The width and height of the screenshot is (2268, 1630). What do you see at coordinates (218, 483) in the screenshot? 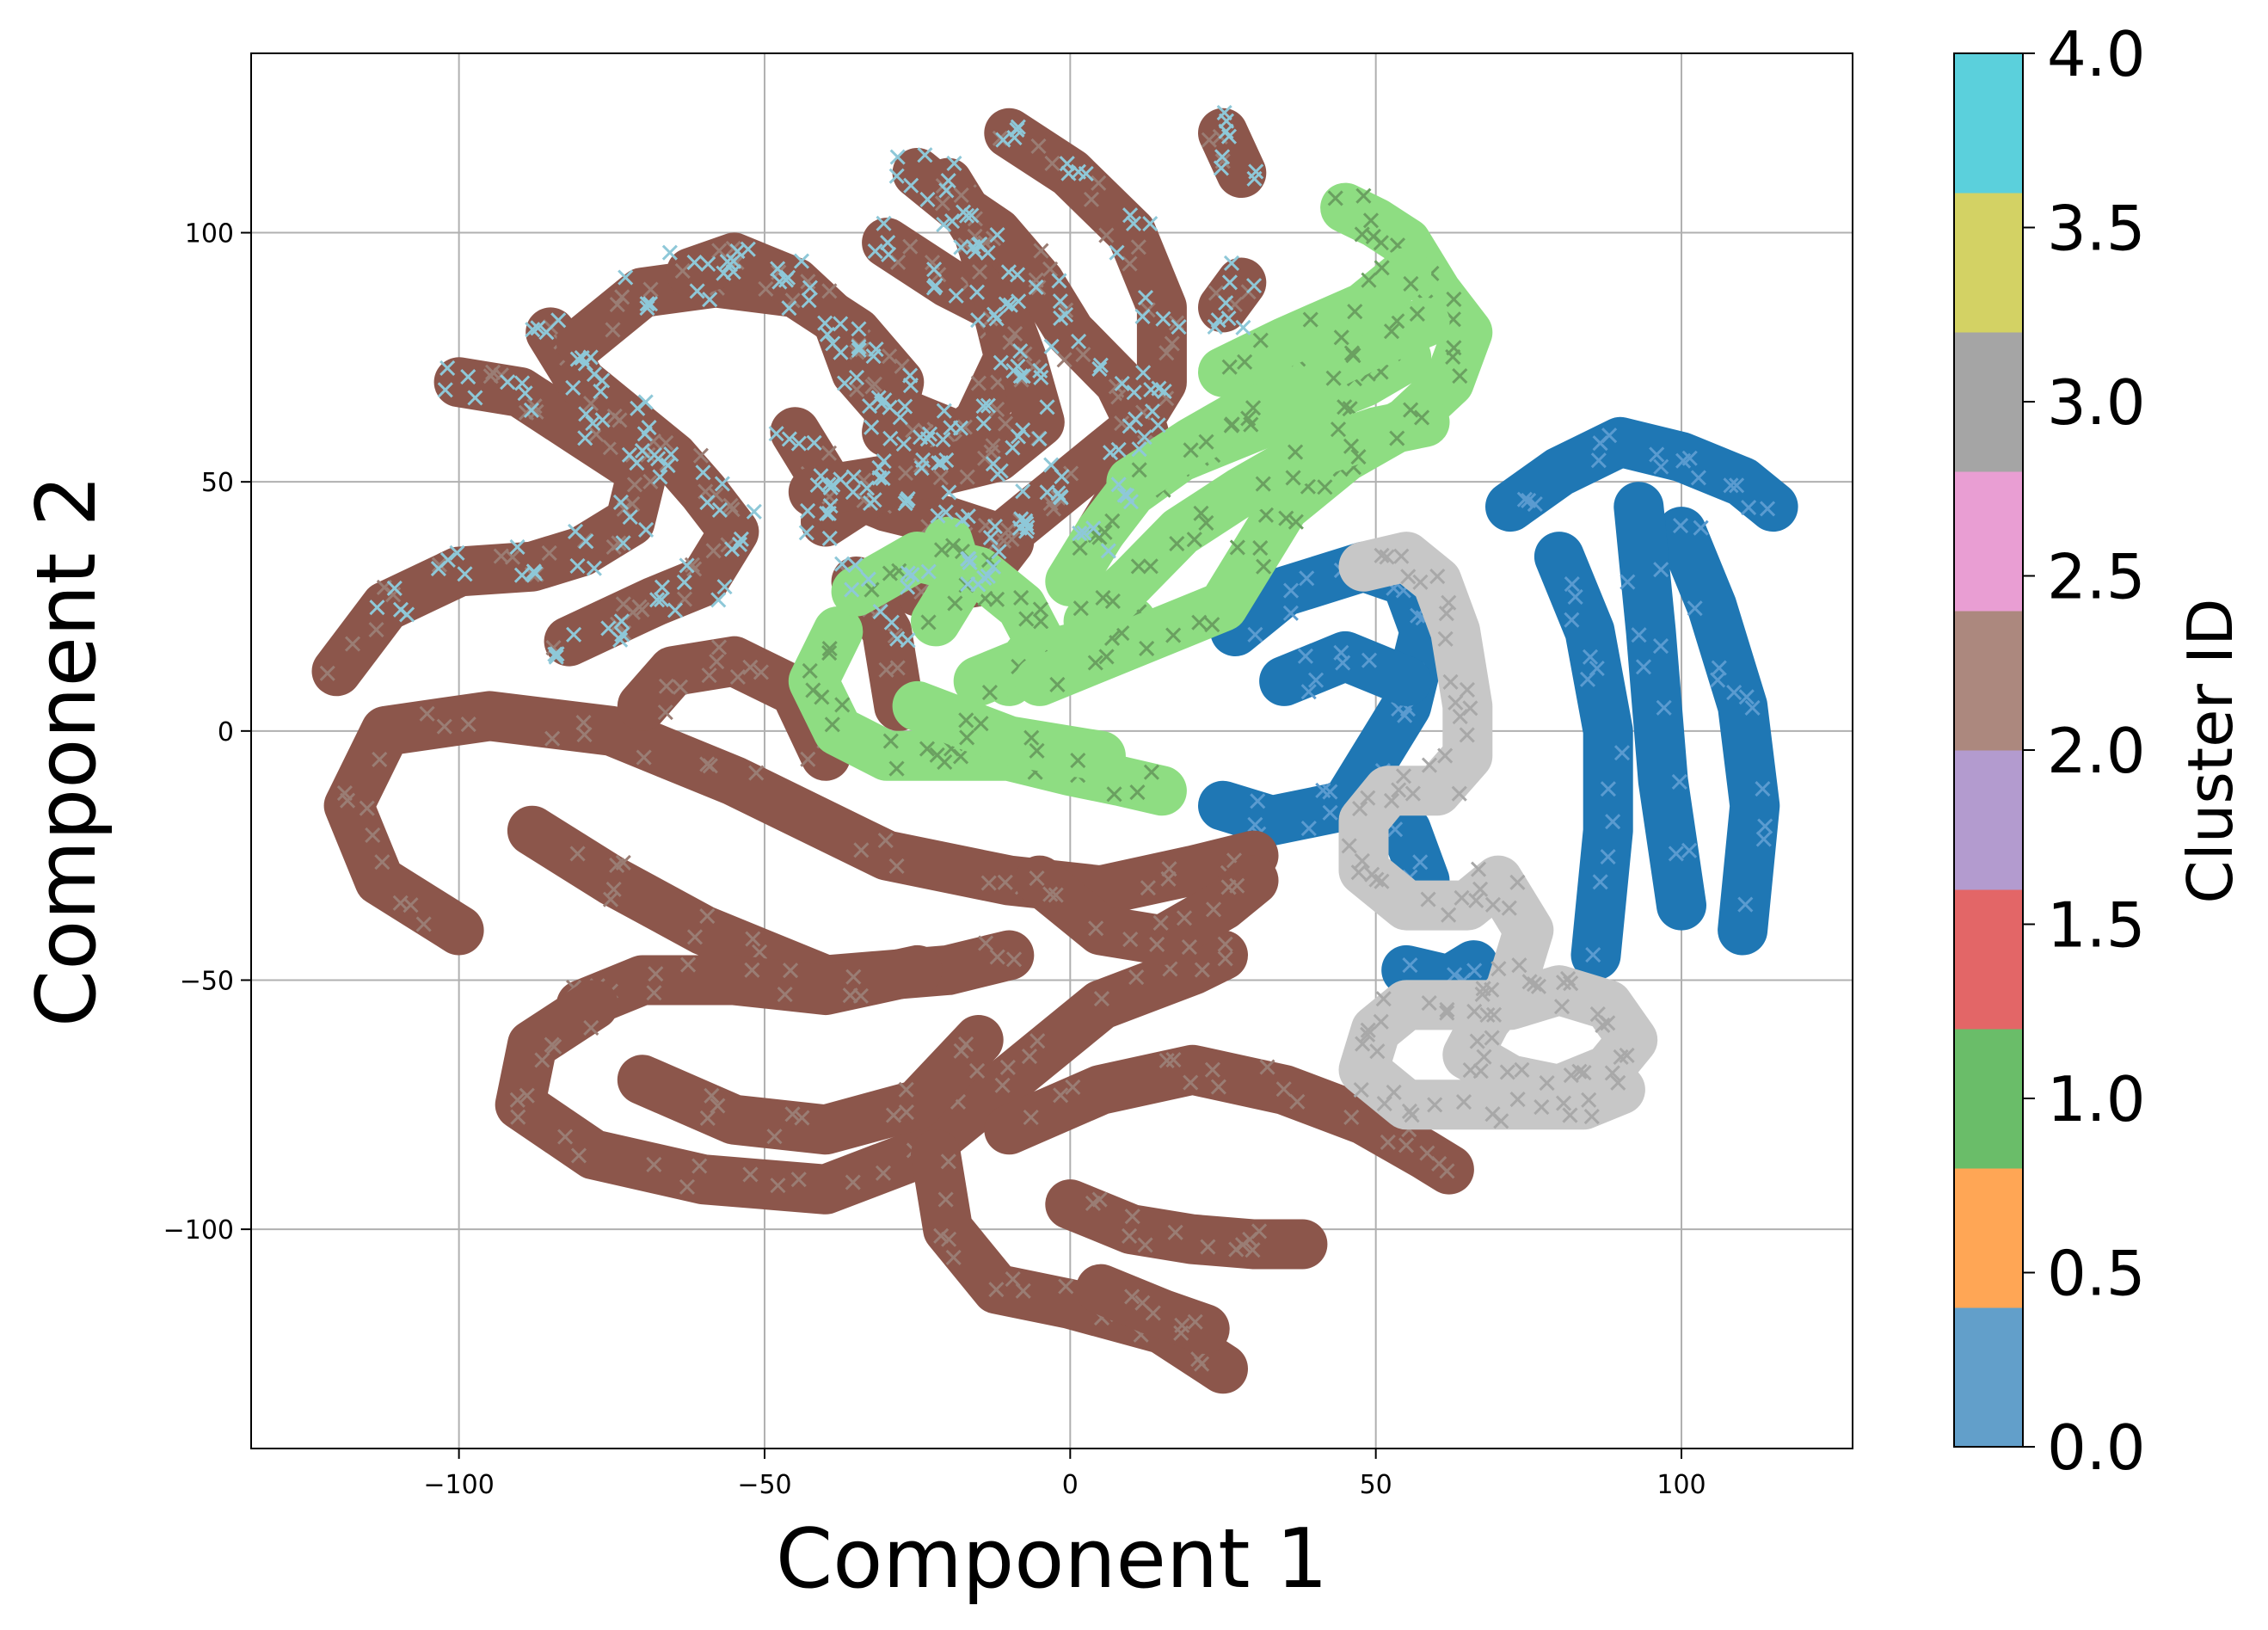
I see `y-tick-label: 50` at bounding box center [218, 483].